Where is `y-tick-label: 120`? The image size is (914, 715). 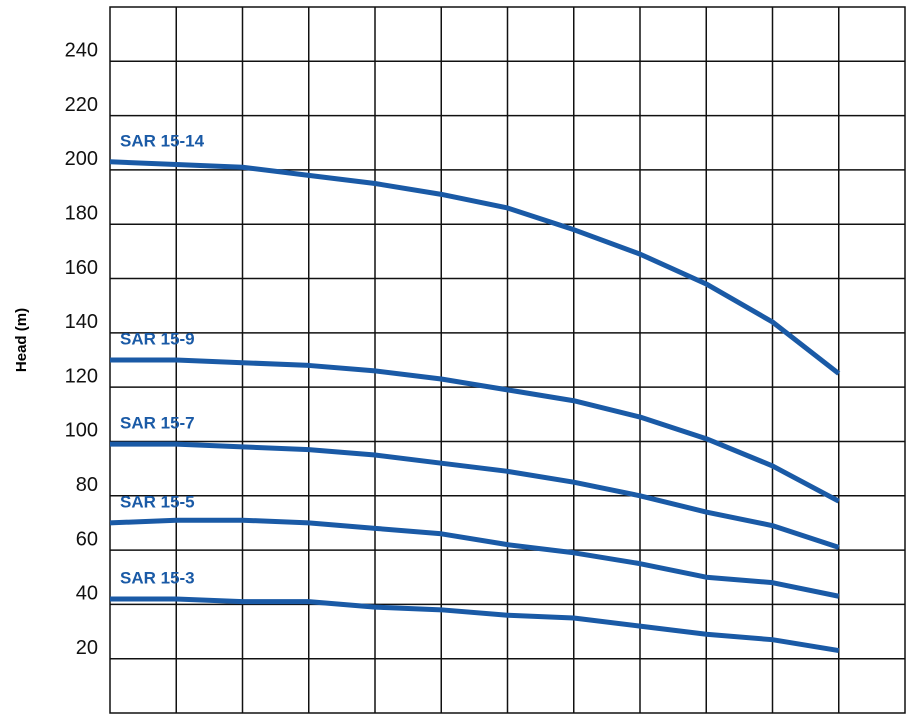 y-tick-label: 120 is located at coordinates (81, 376).